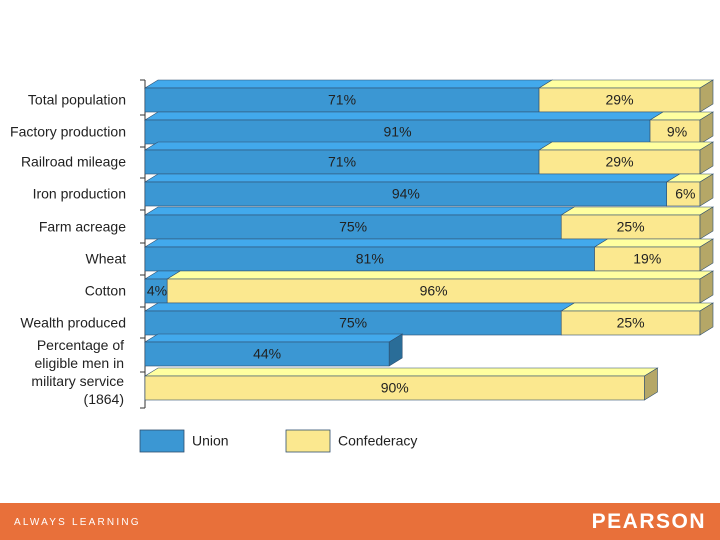 This screenshot has width=720, height=540. Describe the element at coordinates (82, 227) in the screenshot. I see `category-label: Farm acreage` at that location.